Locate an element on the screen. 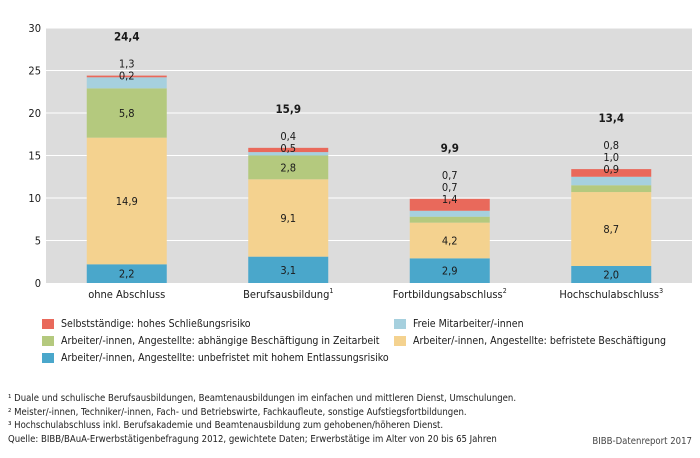  x-tick-label: Fortbildungsabschluss2 is located at coordinates (450, 294).